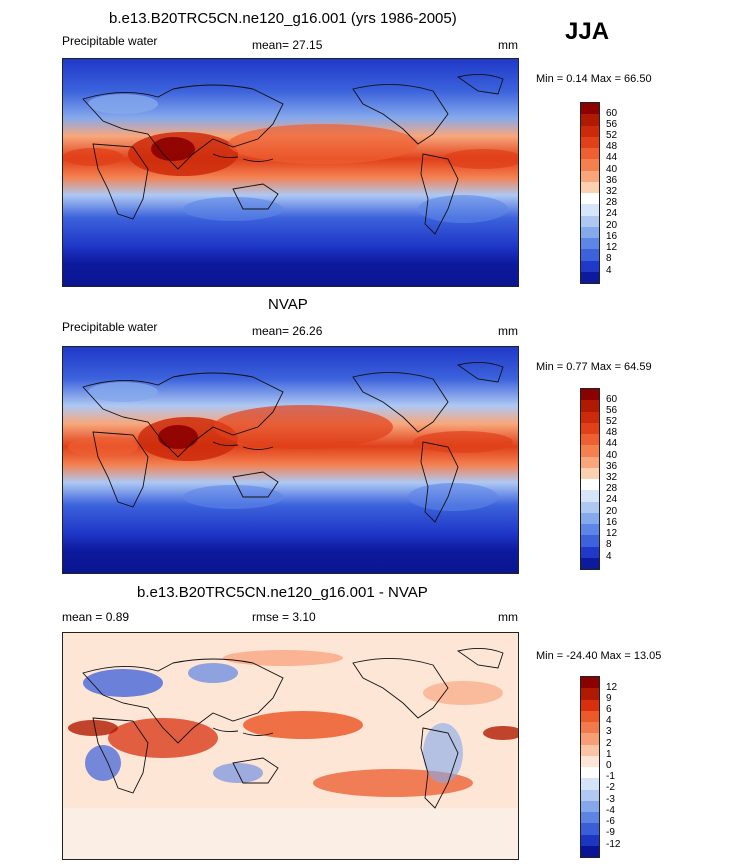  Describe the element at coordinates (612, 157) in the screenshot. I see `panel1-cb-tick: 44` at that location.